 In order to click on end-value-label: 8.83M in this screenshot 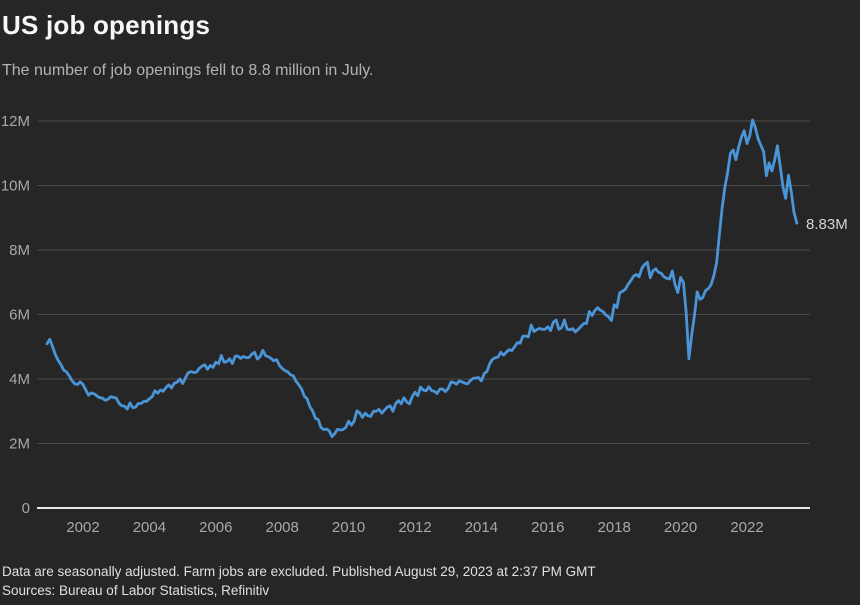, I will do `click(827, 224)`.